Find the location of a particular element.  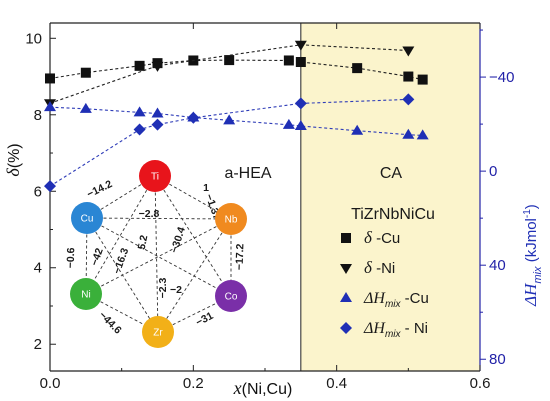

graph-edge-label: −2.3 is located at coordinates (163, 287).